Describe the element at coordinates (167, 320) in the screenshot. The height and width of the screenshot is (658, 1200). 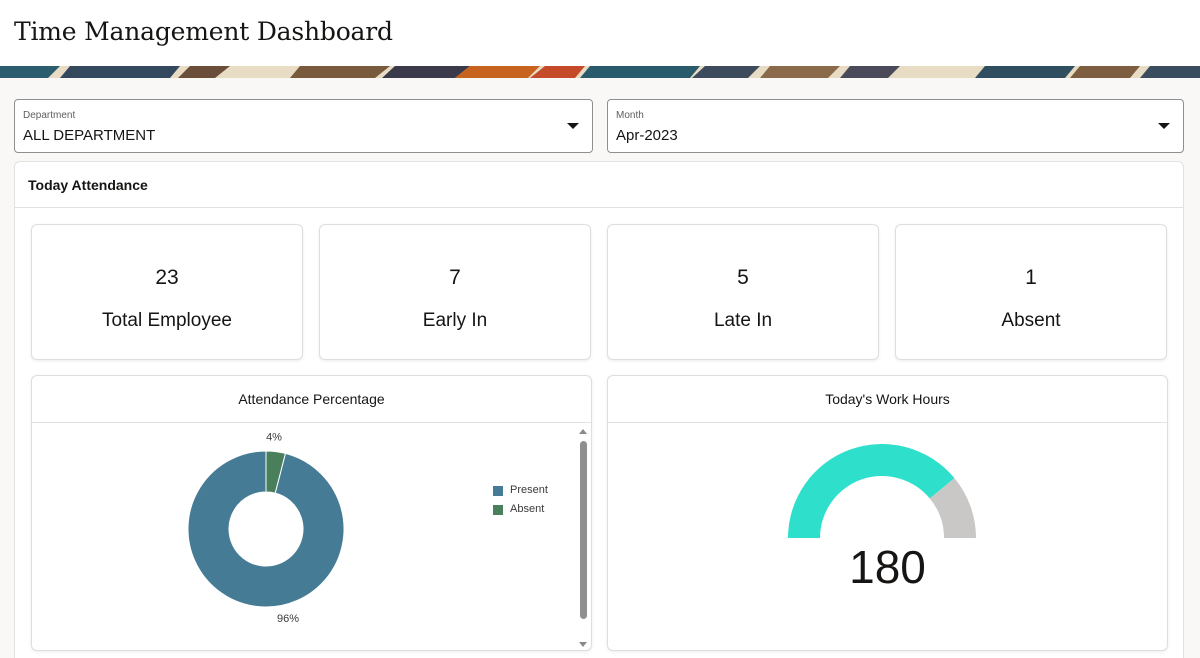
I see `stat-label: Total Employee` at that location.